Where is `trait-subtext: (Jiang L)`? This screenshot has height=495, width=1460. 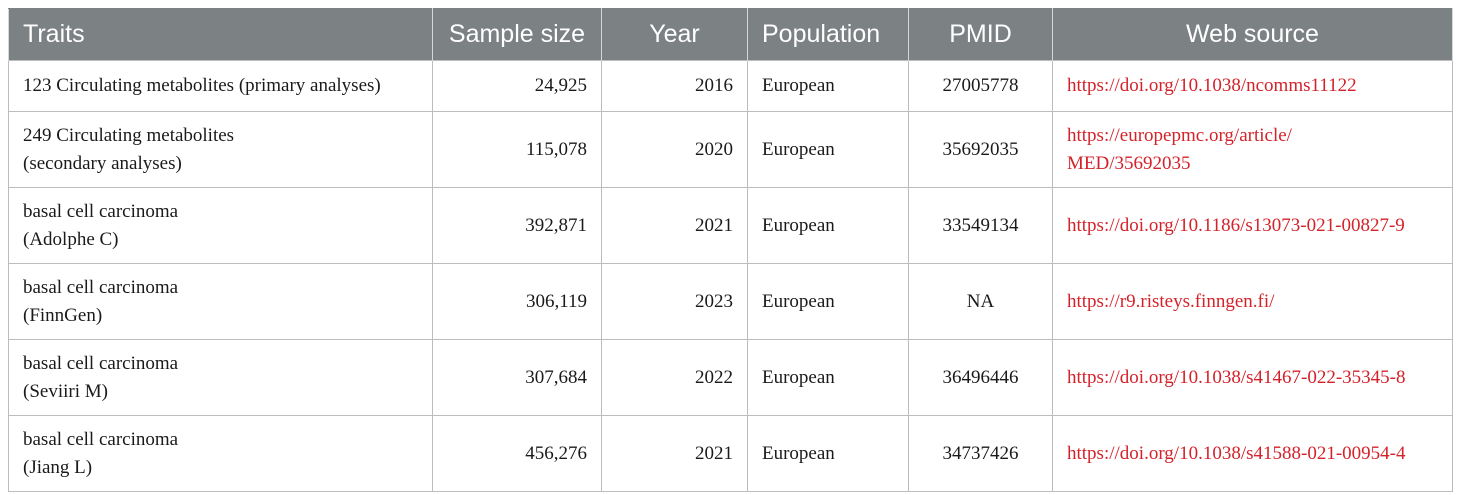
trait-subtext: (Jiang L) is located at coordinates (58, 467).